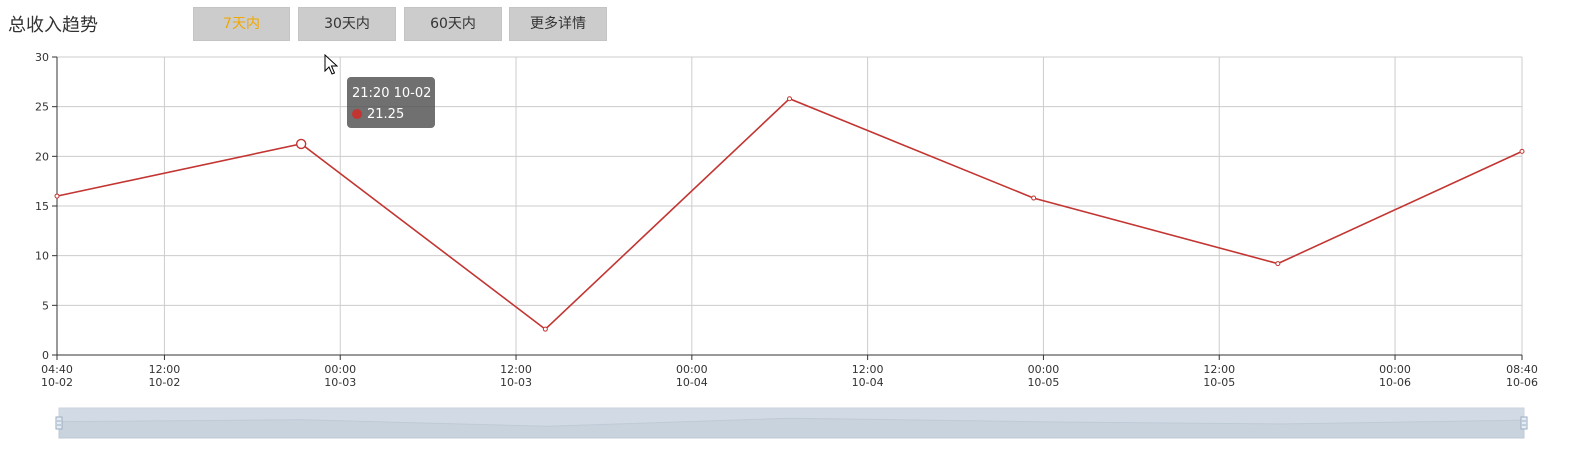  I want to click on tooltip-value-row: 21.25, so click(393, 114).